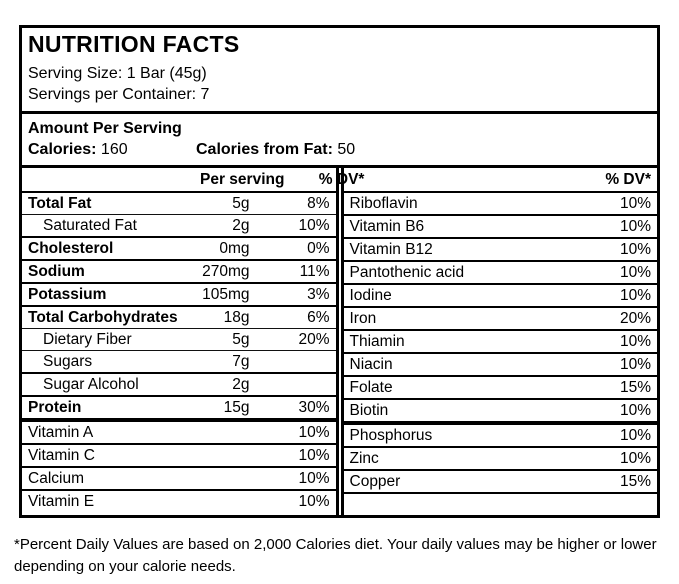  Describe the element at coordinates (461, 179) in the screenshot. I see `right-header-name-spacer` at that location.